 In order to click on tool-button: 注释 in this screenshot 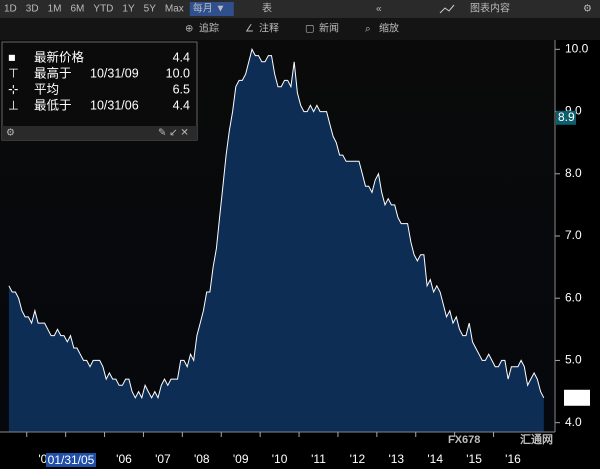, I will do `click(269, 28)`.